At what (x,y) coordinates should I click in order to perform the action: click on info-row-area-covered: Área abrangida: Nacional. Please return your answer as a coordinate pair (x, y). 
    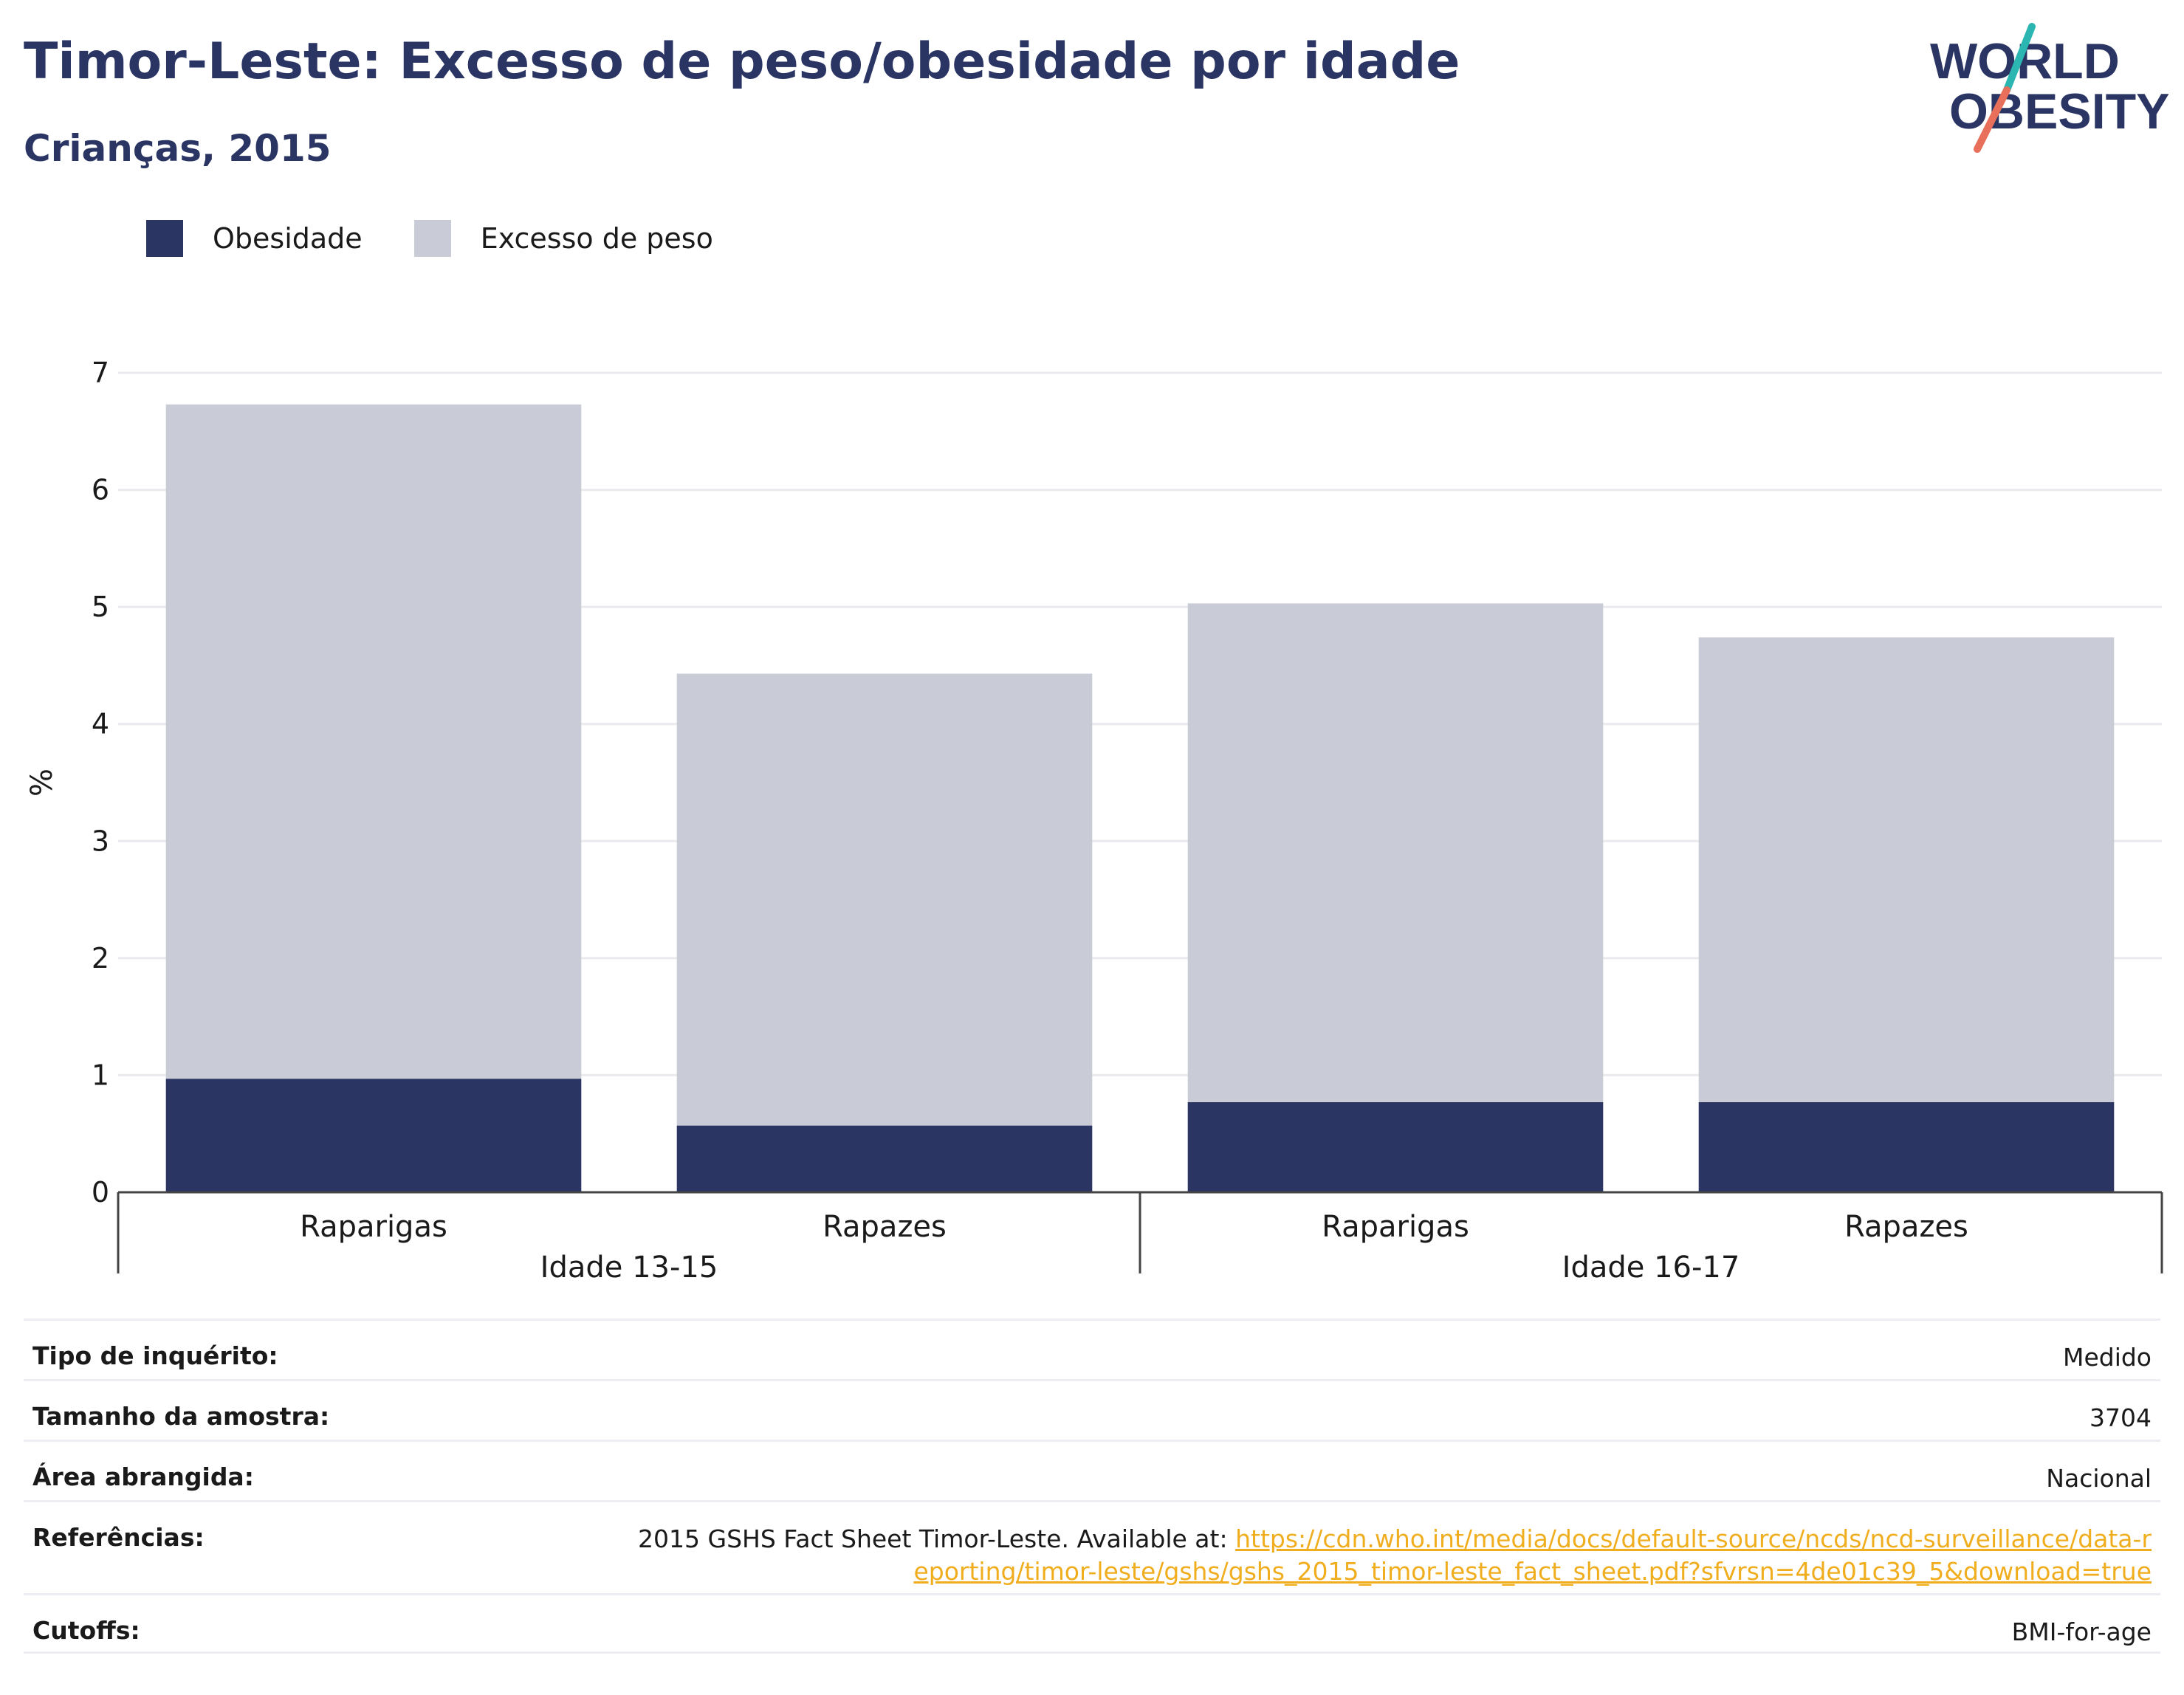
    Looking at the image, I should click on (1092, 1470).